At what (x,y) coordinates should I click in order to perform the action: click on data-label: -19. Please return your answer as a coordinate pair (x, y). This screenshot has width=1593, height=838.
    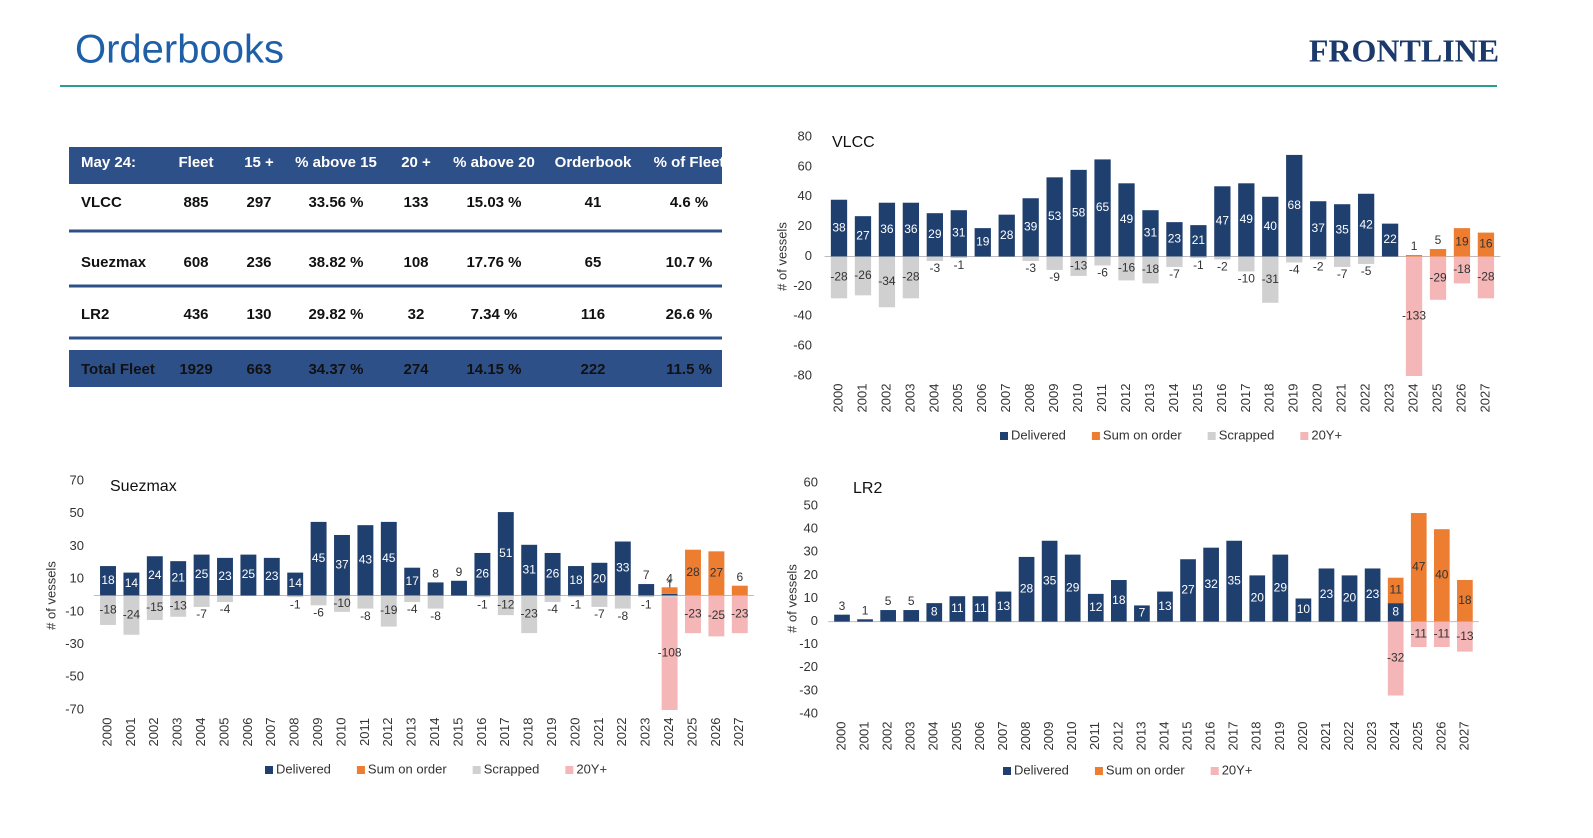
    Looking at the image, I should click on (389, 610).